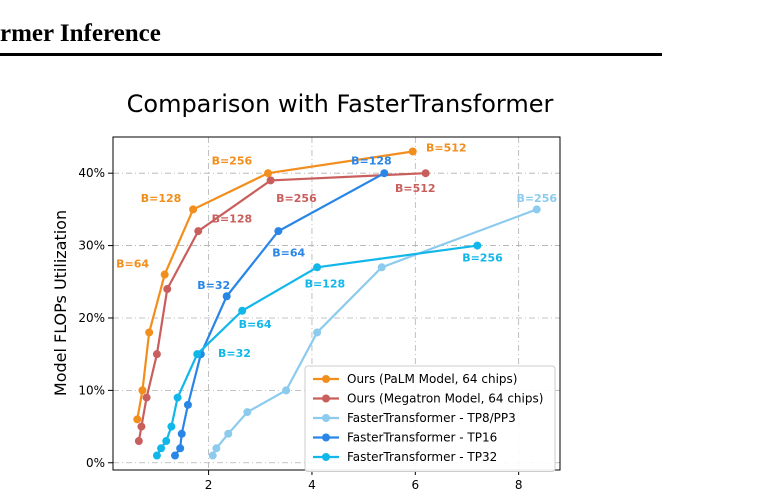 Image resolution: width=766 pixels, height=496 pixels. Describe the element at coordinates (340, 104) in the screenshot. I see `chart-title: Comparison with FasterTransformer` at that location.